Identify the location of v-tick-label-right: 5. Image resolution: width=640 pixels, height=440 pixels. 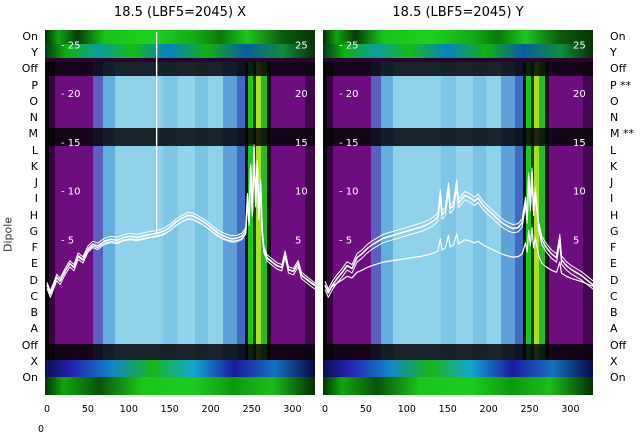
(576, 240).